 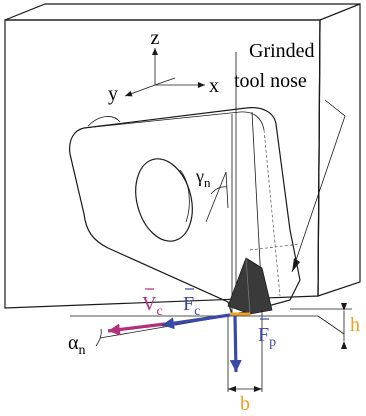 I want to click on grinded-nose, so click(x=250, y=286).